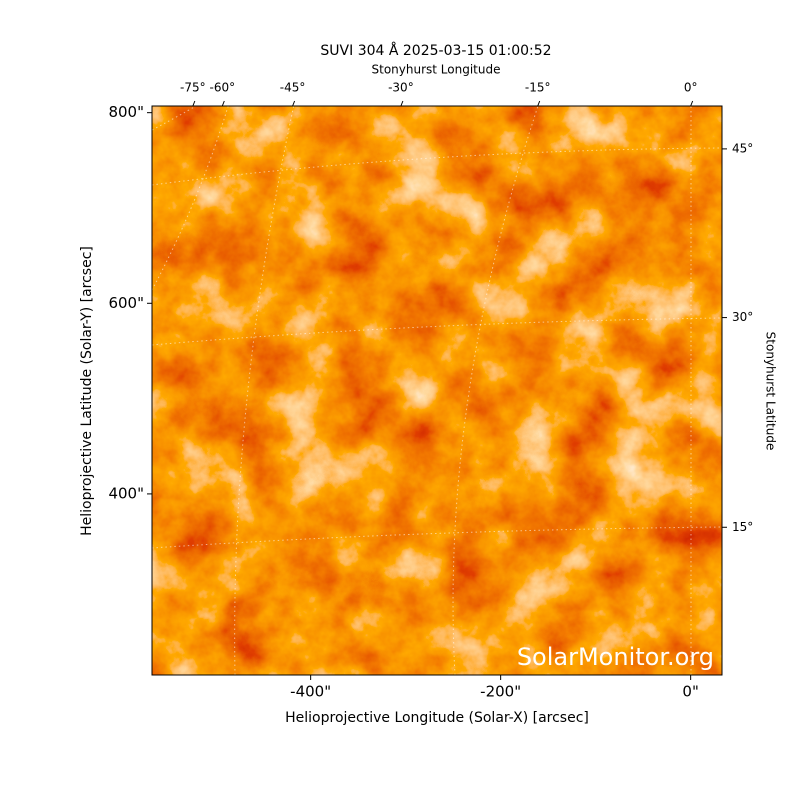  Describe the element at coordinates (126, 493) in the screenshot. I see `y-tick-label: 400"` at that location.